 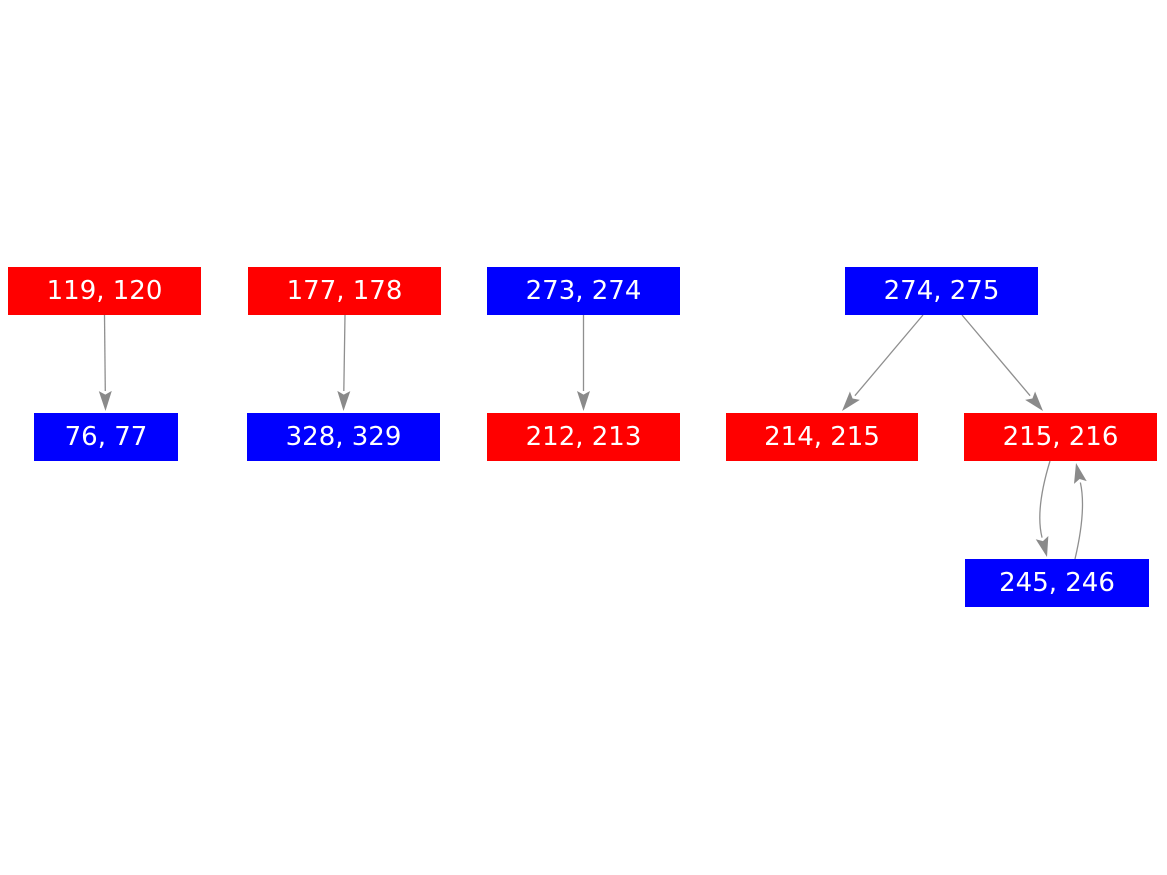 I want to click on graph-node-n274-275: 274, 275, so click(x=941, y=291).